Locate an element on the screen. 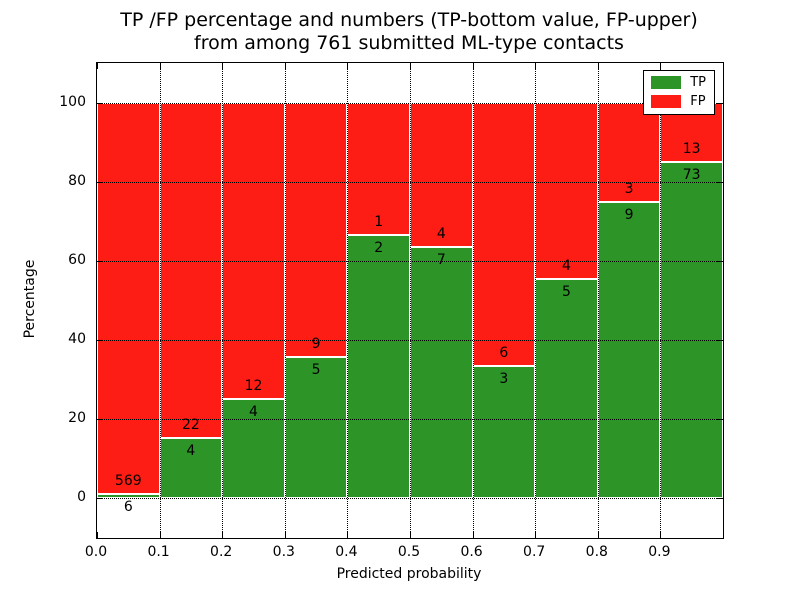 The height and width of the screenshot is (600, 800). fp-count-label-7: 4 is located at coordinates (566, 265).